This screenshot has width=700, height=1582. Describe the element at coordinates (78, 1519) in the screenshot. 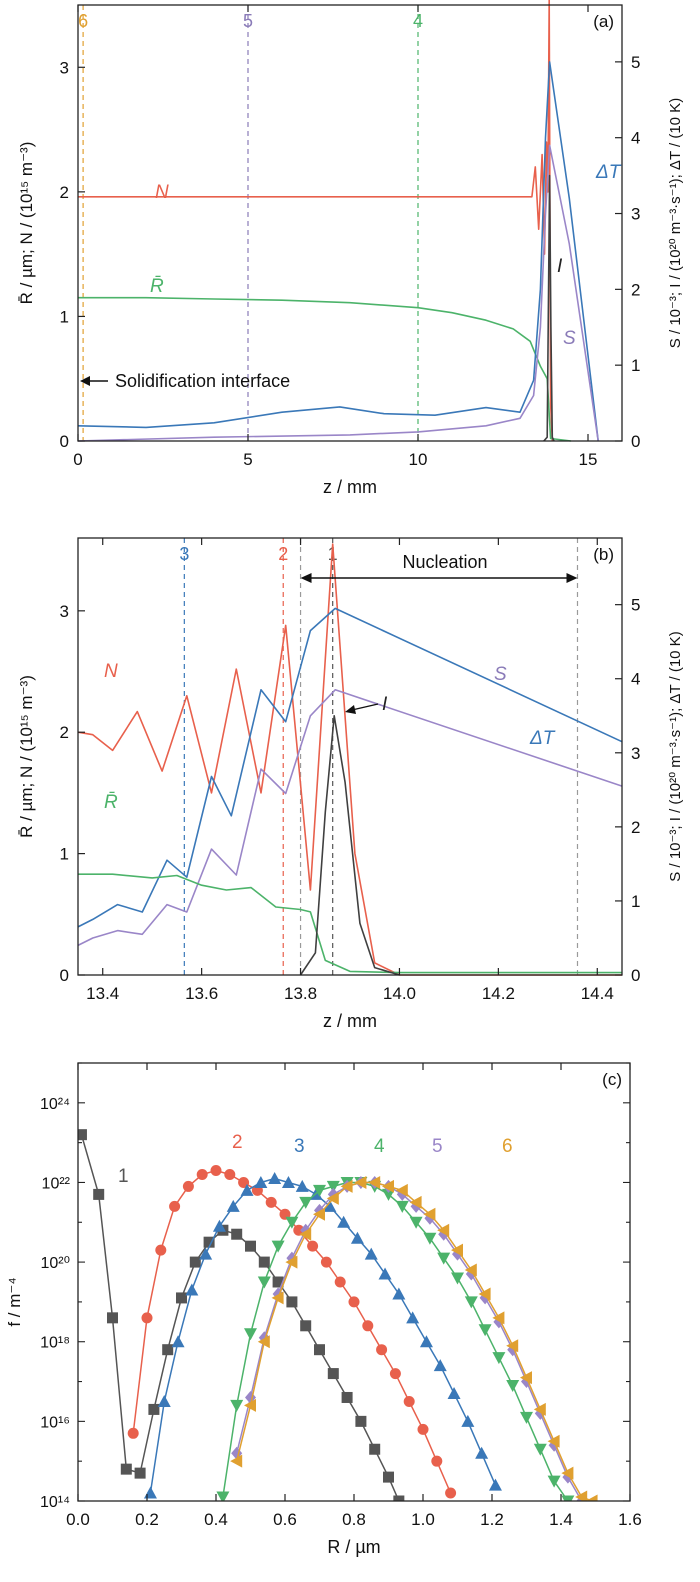

I see `panel-c-x-tick-label: 0.0` at that location.